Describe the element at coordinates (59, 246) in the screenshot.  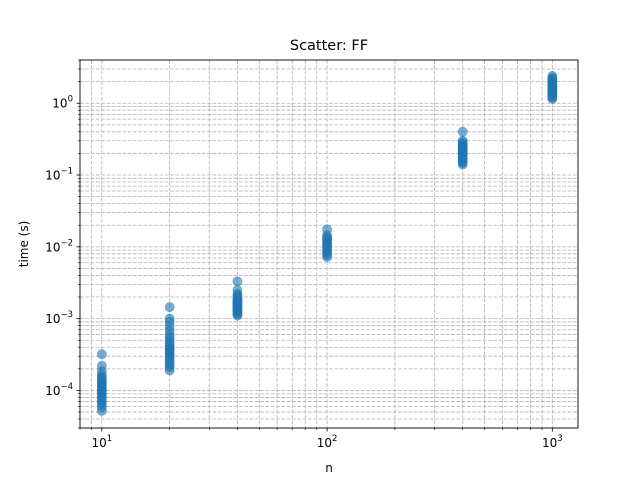
I see `y-tick-label: 10⁻²` at that location.